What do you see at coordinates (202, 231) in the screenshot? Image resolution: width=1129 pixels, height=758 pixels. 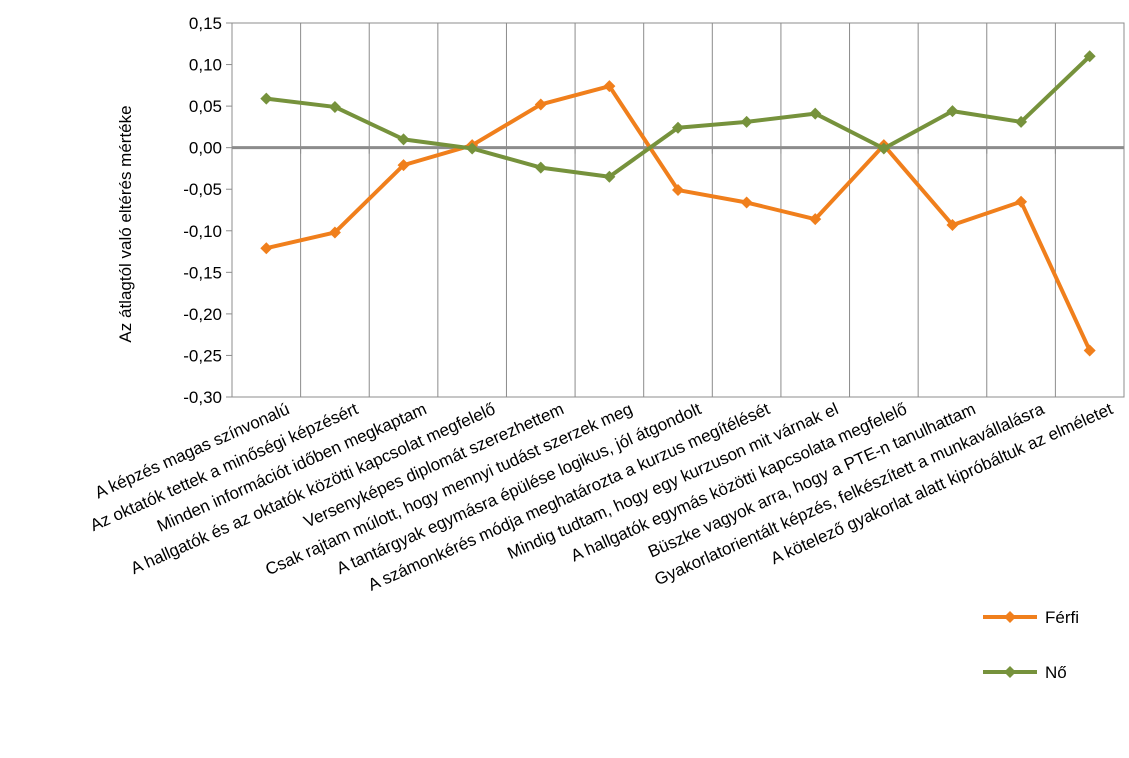 I see `y-tick-label: -0,10` at bounding box center [202, 231].